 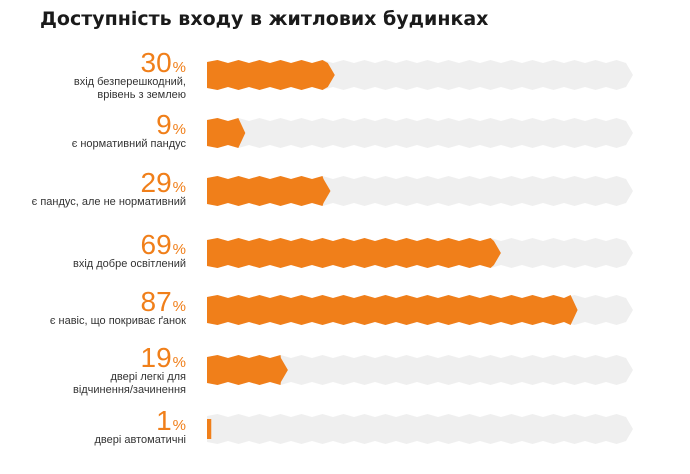 I want to click on value-number: 19, so click(x=156, y=357).